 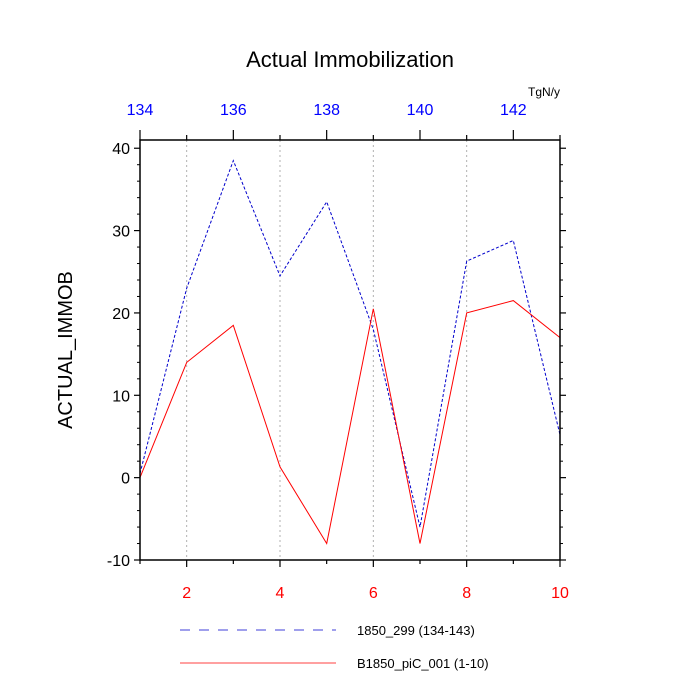 What do you see at coordinates (373, 593) in the screenshot?
I see `bottom-tick-label-6: 6` at bounding box center [373, 593].